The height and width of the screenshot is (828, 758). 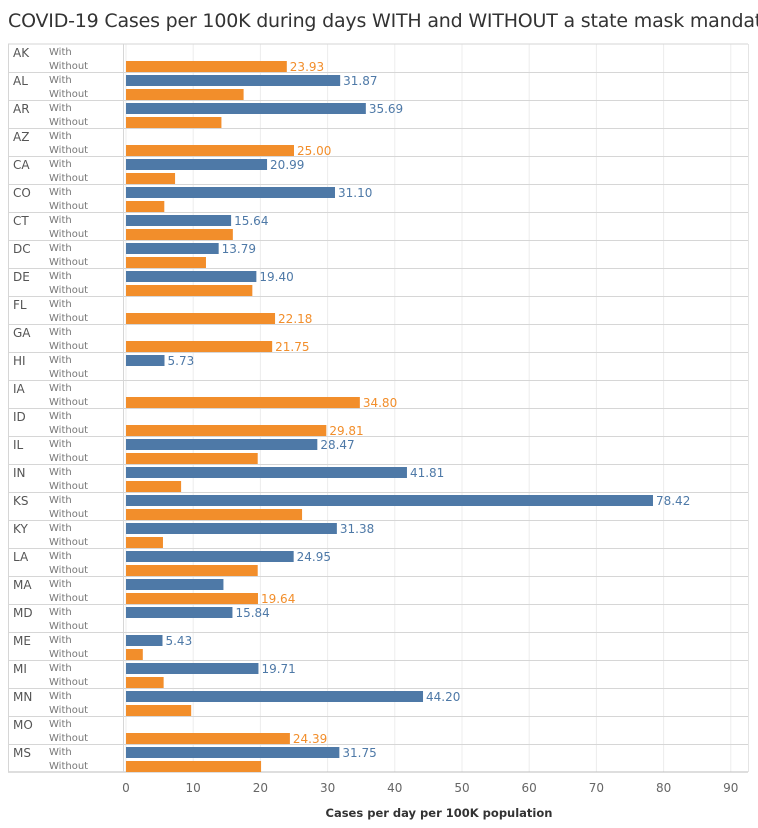 I want to click on state-label: IL, so click(x=18, y=445).